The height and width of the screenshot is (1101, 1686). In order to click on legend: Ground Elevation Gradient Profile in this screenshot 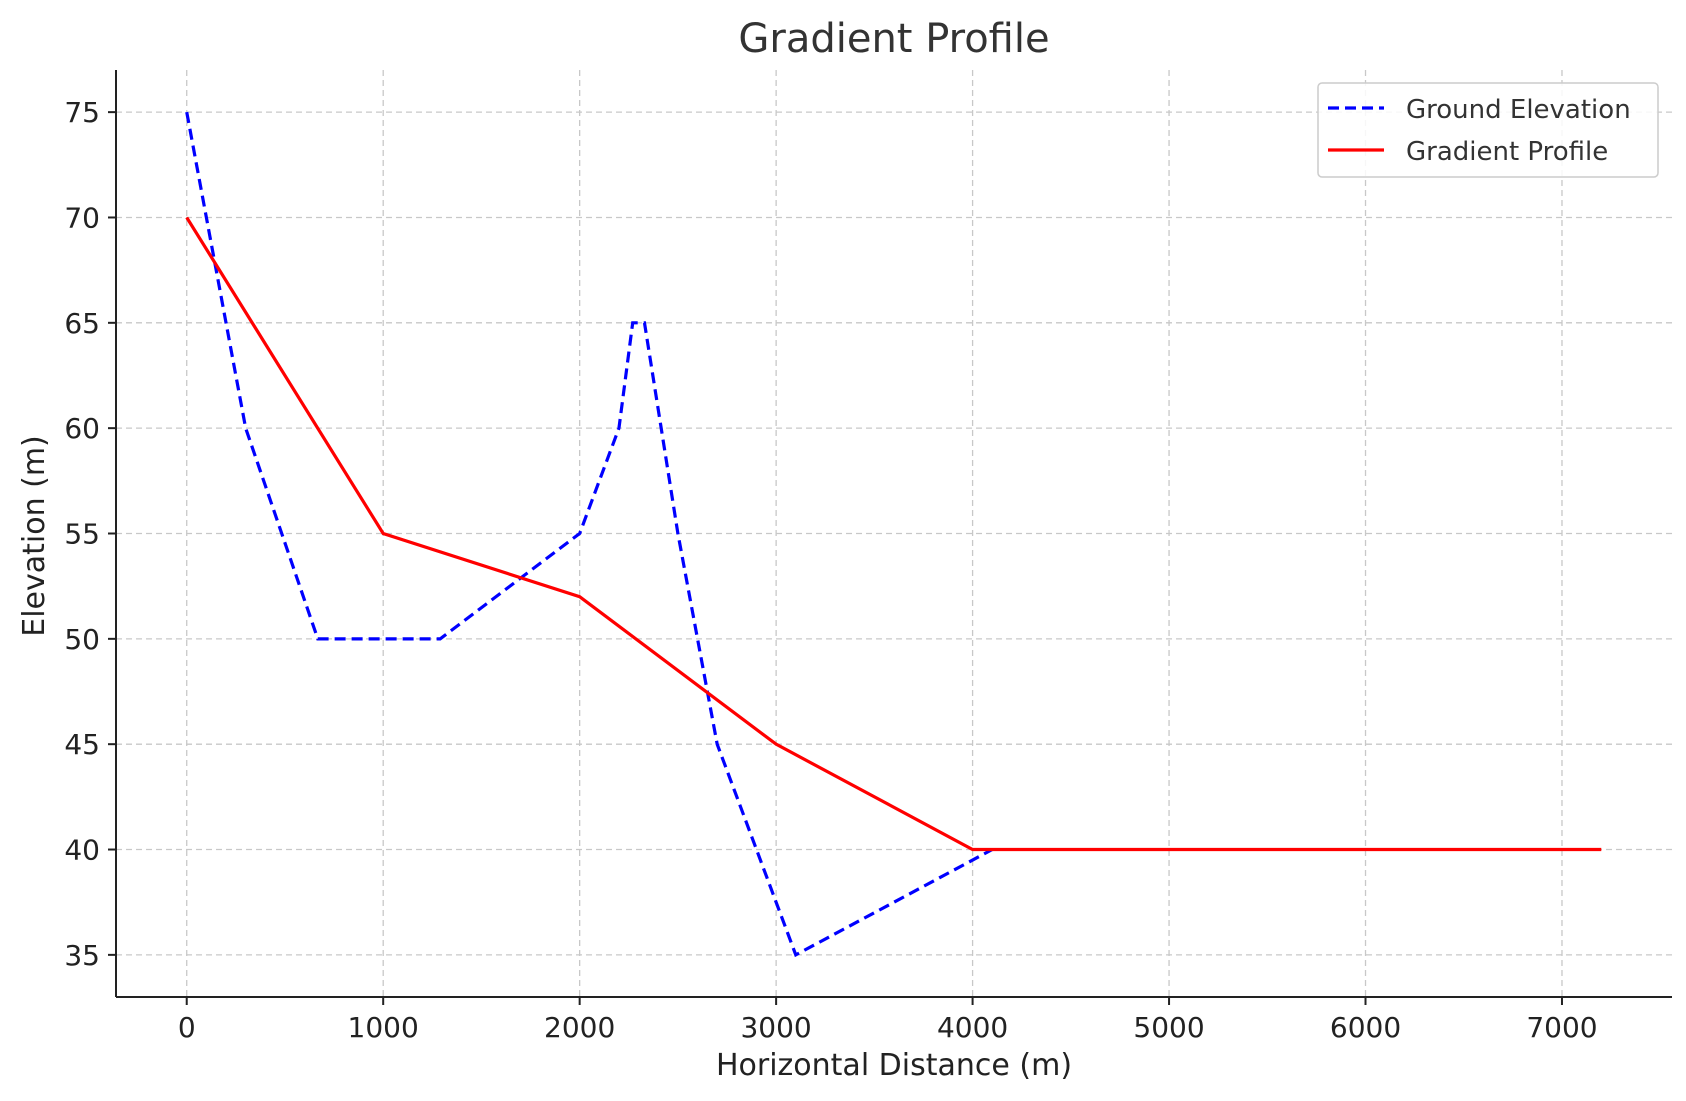, I will do `click(1488, 130)`.